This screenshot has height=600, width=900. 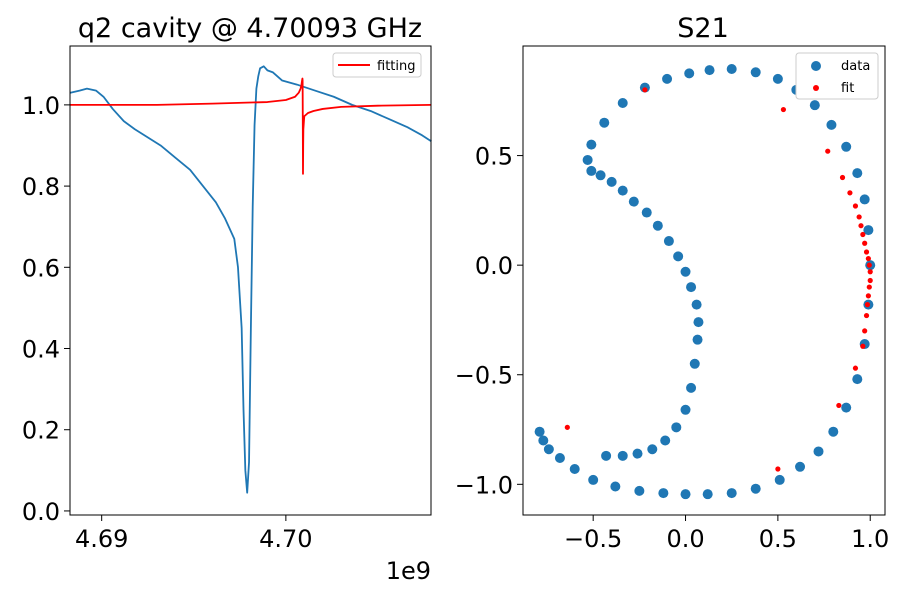 I want to click on left-y-ticks: 0.0 0.2 0.4 0.6 0.8 1.0, so click(x=46, y=309).